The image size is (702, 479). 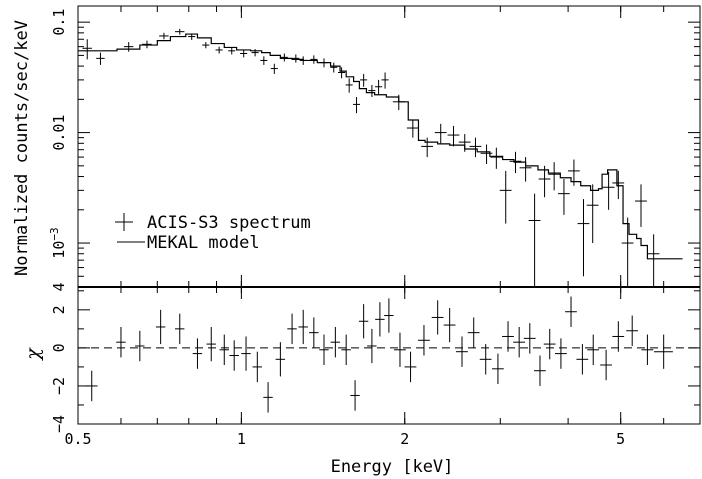 I want to click on y-axis-label-bottom: χ, so click(x=33, y=354).